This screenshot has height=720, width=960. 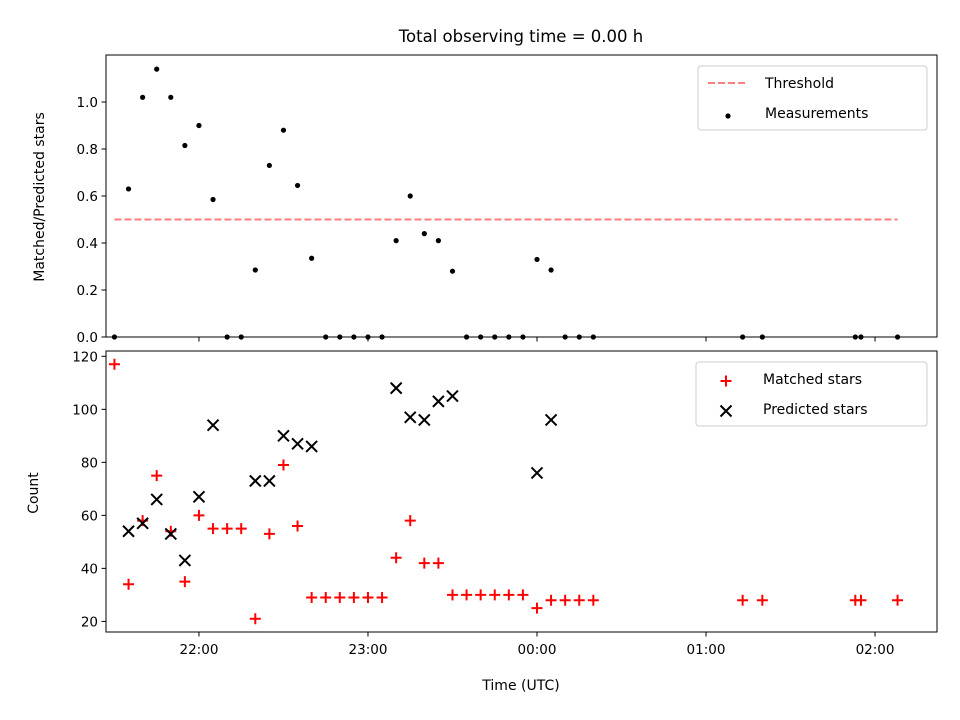 What do you see at coordinates (728, 116) in the screenshot?
I see `legend-point-marker` at bounding box center [728, 116].